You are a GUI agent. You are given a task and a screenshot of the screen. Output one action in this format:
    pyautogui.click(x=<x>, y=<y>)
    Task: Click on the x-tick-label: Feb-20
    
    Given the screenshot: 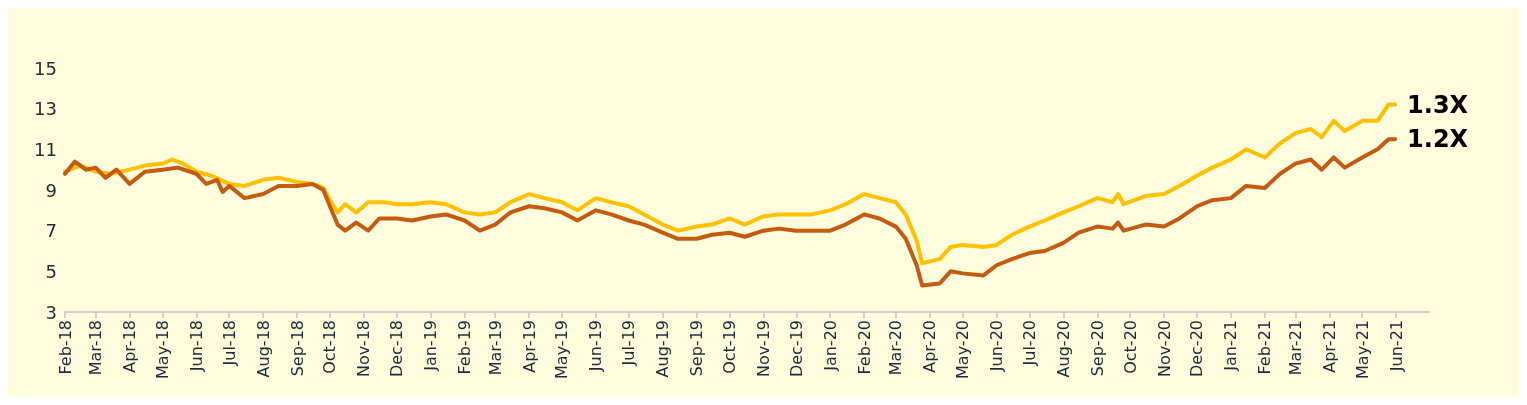 What is the action you would take?
    pyautogui.click(x=864, y=347)
    